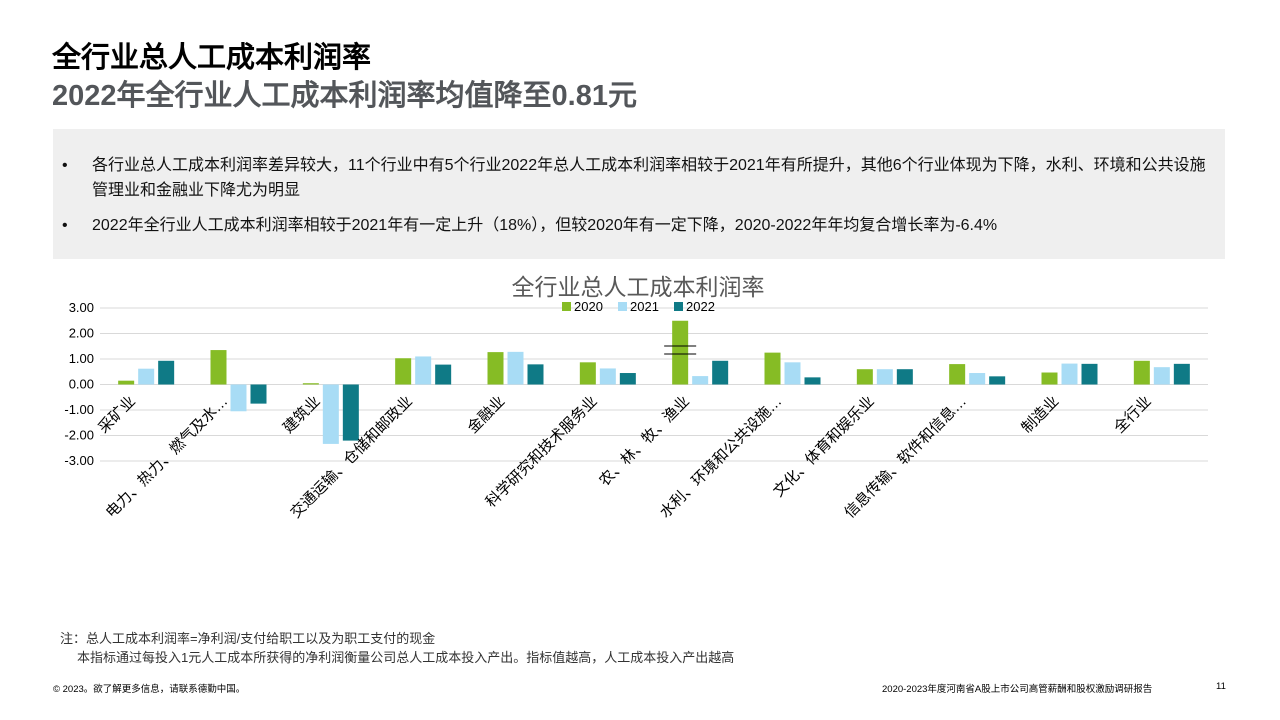 Image resolution: width=1280 pixels, height=720 pixels. I want to click on page-title: 全行业总人工成本利润率, so click(212, 58).